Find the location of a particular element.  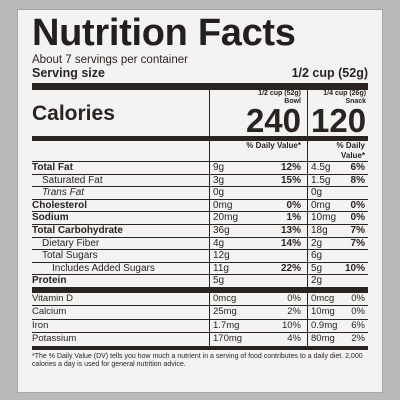

servings-per-container: About 7 servings per container is located at coordinates (110, 60).